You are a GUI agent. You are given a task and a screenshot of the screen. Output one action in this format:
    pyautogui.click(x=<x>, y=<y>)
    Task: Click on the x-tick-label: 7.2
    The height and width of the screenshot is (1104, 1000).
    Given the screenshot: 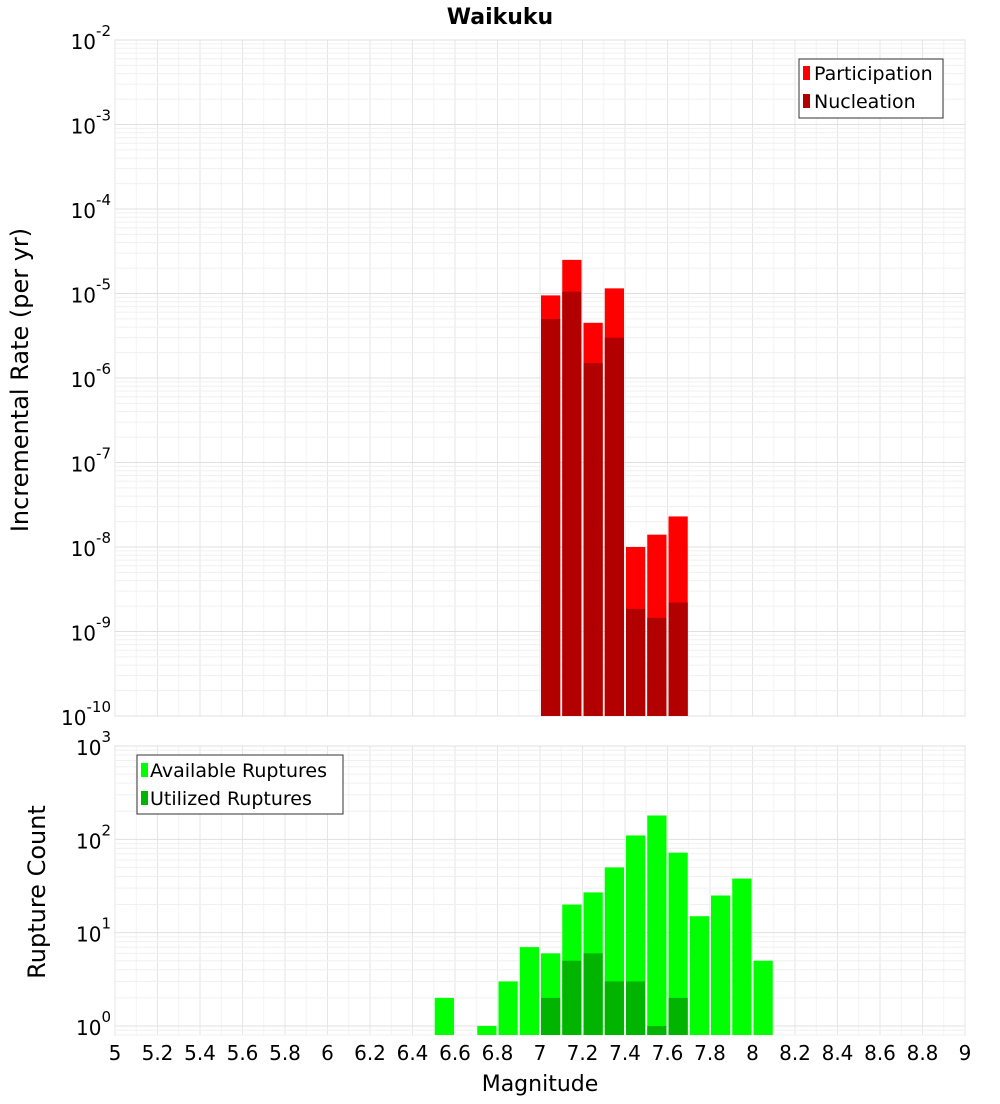 What is the action you would take?
    pyautogui.click(x=583, y=1053)
    